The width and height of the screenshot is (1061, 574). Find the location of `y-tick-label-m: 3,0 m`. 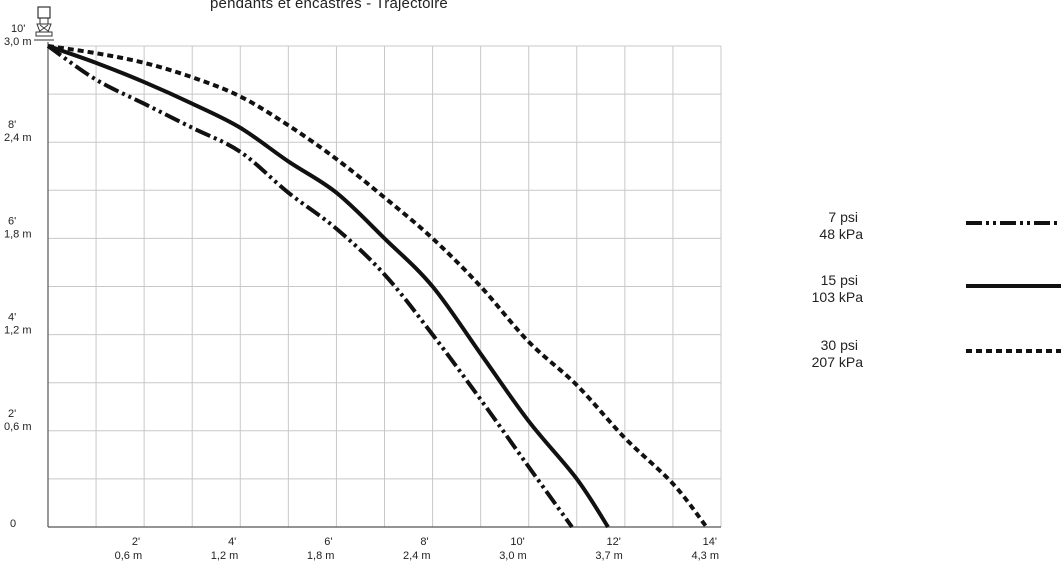

y-tick-label-m: 3,0 m is located at coordinates (18, 42).